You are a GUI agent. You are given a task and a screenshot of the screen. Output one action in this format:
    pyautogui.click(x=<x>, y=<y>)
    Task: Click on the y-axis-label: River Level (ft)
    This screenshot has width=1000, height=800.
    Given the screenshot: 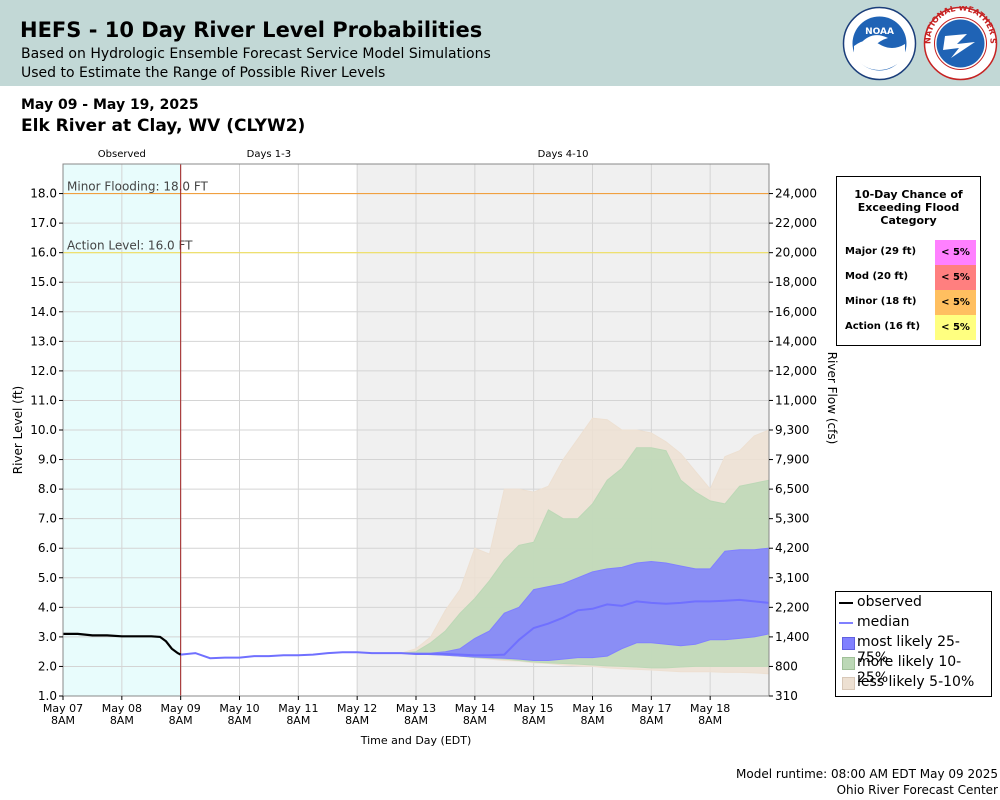 What is the action you would take?
    pyautogui.click(x=18, y=430)
    